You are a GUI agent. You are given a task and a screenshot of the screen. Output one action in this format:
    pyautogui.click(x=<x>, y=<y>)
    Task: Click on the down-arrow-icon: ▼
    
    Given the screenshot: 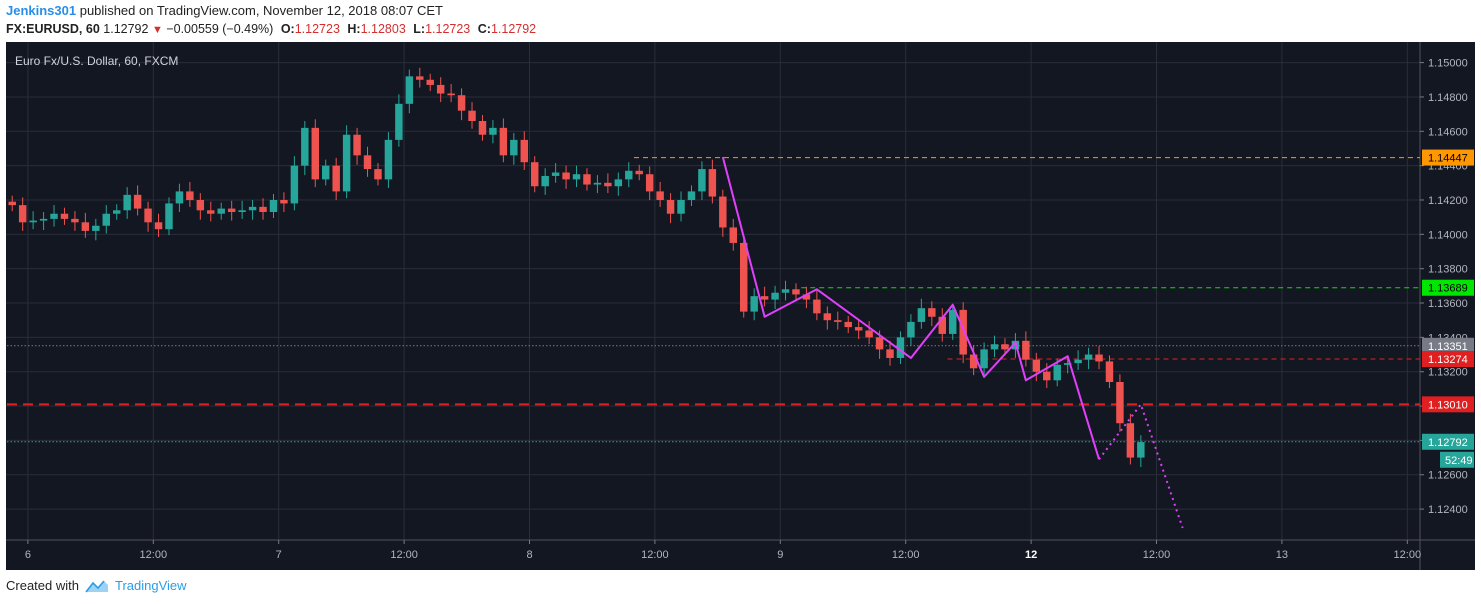 What is the action you would take?
    pyautogui.click(x=157, y=30)
    